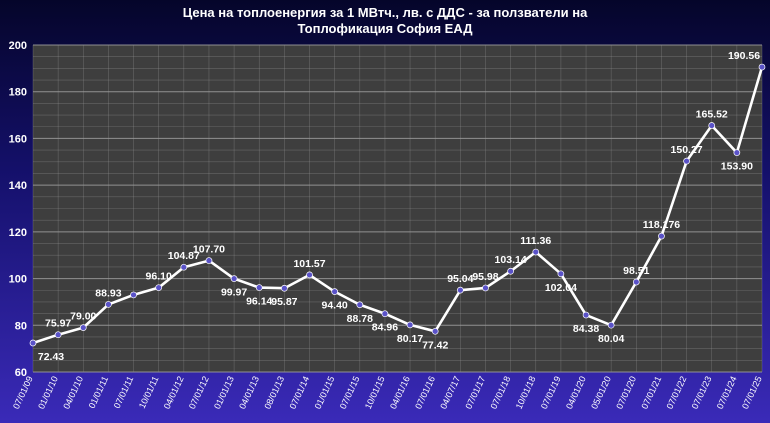  I want to click on data-label: 77.42, so click(435, 345).